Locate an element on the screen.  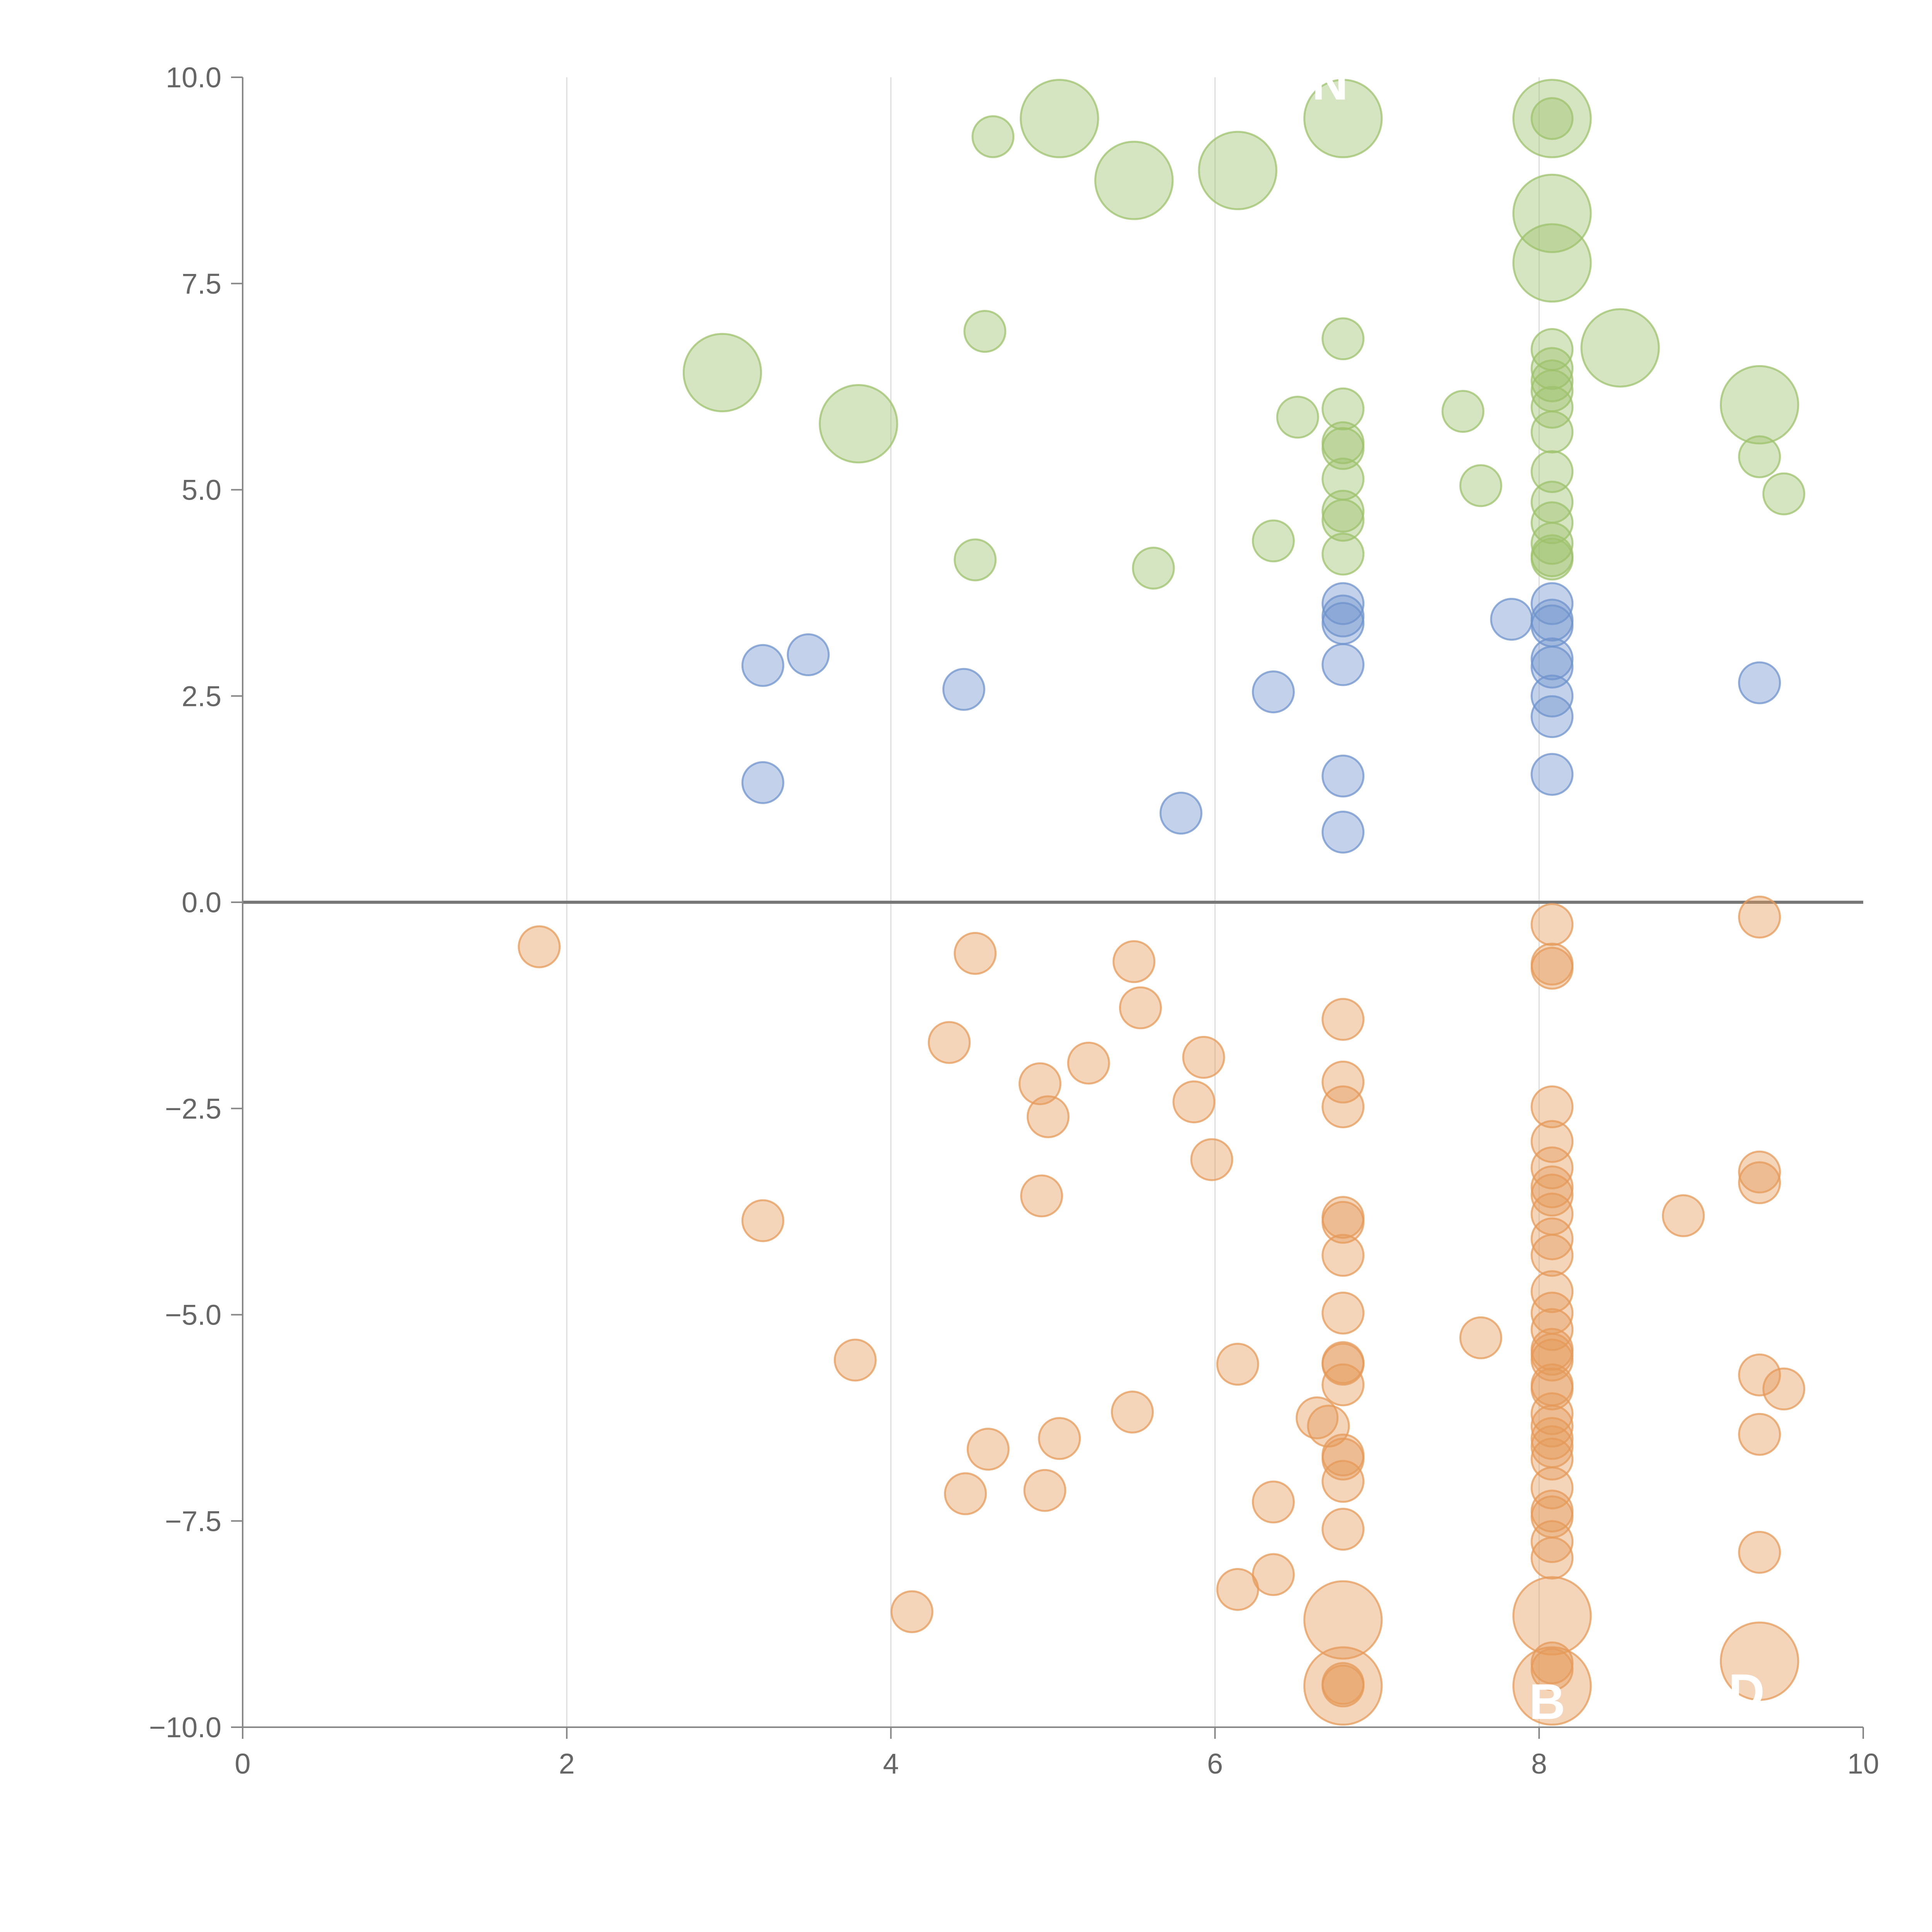
y-tick-label: 2.5 is located at coordinates (202, 696).